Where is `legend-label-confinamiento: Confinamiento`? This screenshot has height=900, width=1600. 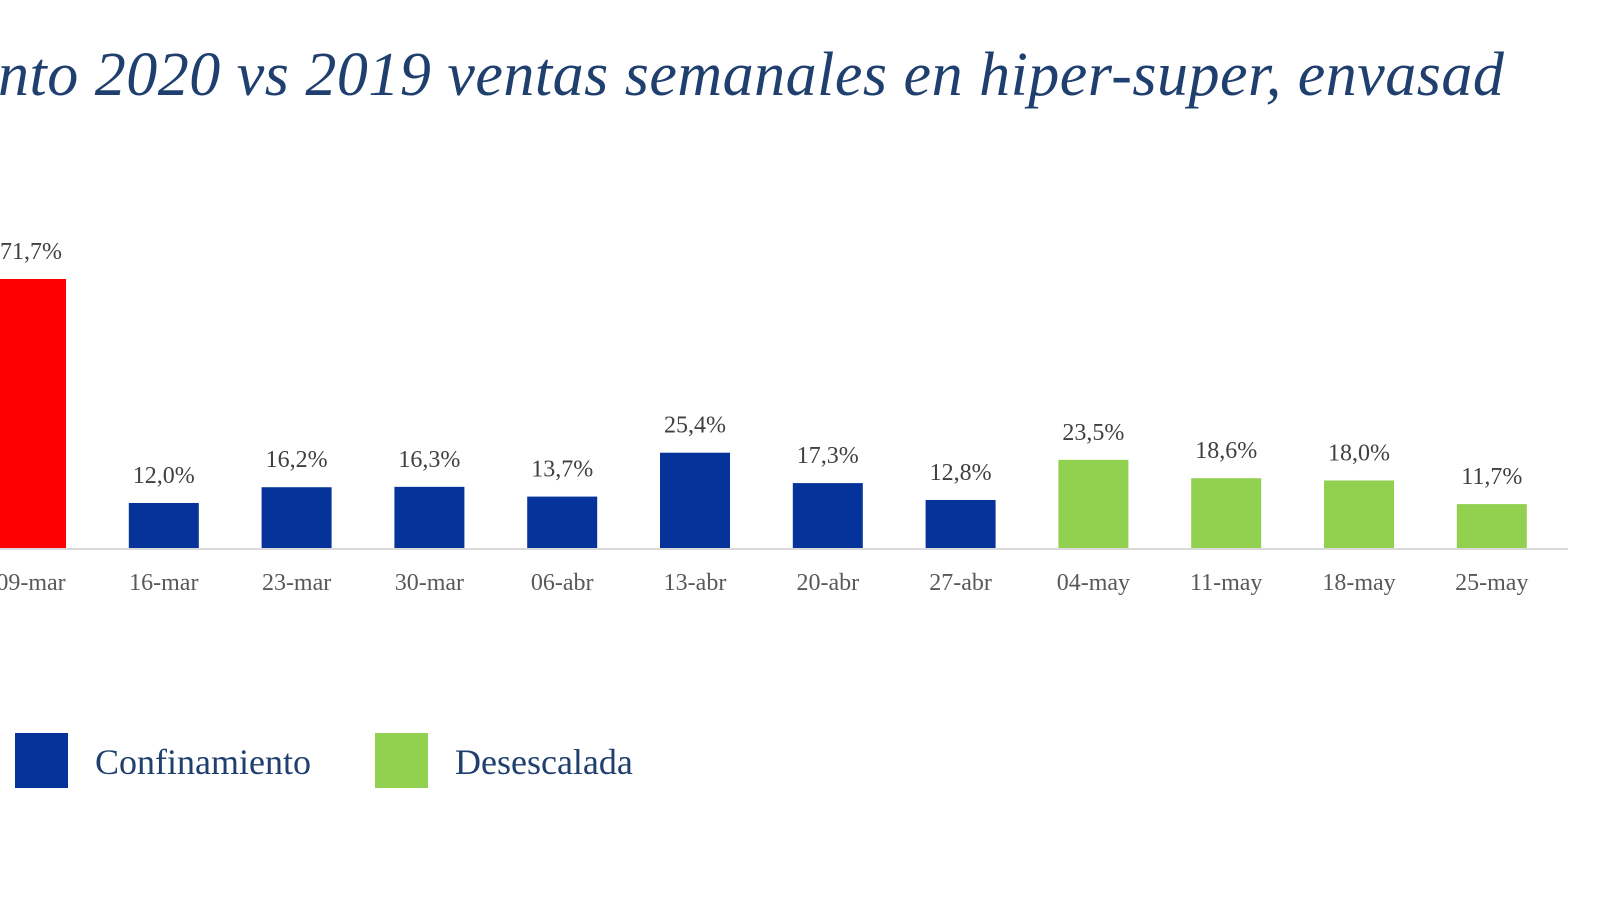 legend-label-confinamiento: Confinamiento is located at coordinates (203, 762).